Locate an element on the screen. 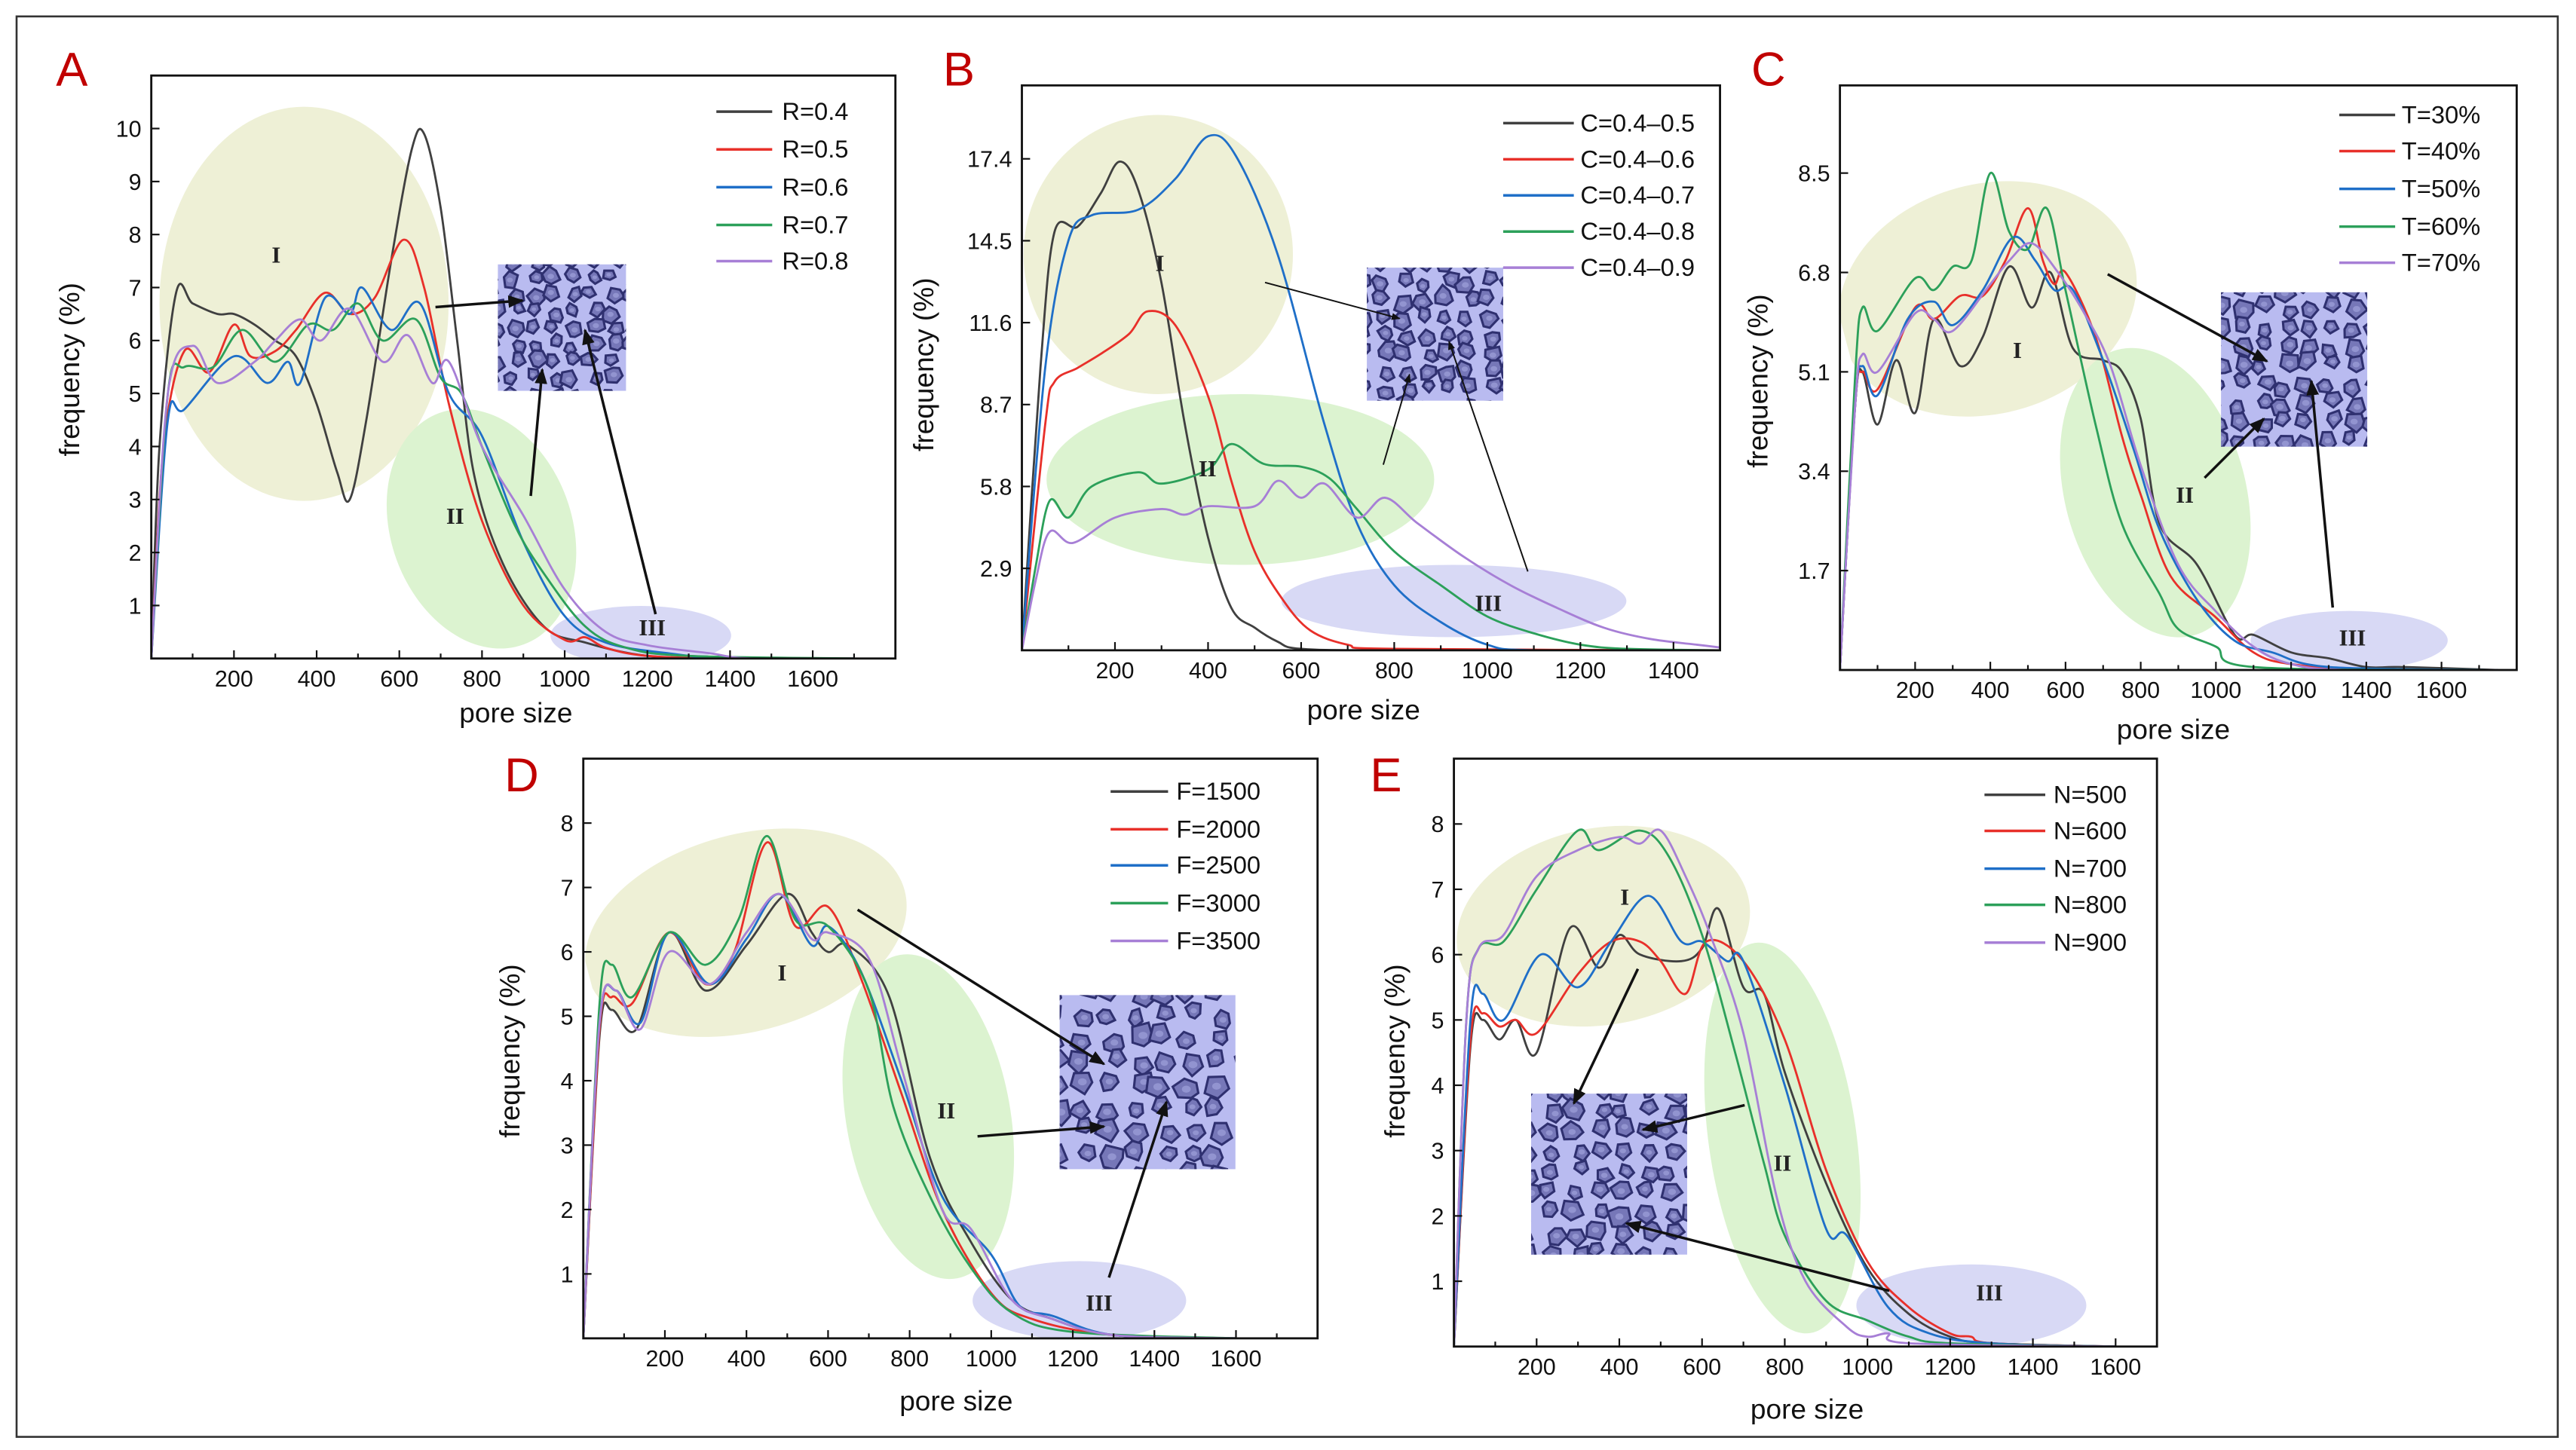 This screenshot has width=2576, height=1450. legend: T=30% T=40% T=50% T=60% T=70% is located at coordinates (2409, 188).